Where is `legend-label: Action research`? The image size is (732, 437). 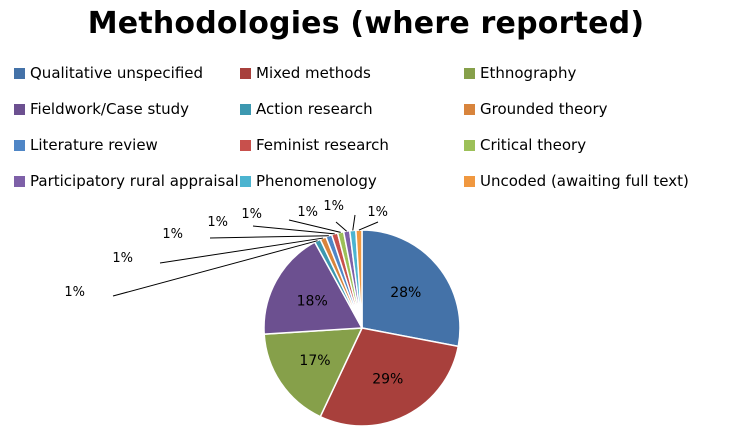 legend-label: Action research is located at coordinates (314, 109).